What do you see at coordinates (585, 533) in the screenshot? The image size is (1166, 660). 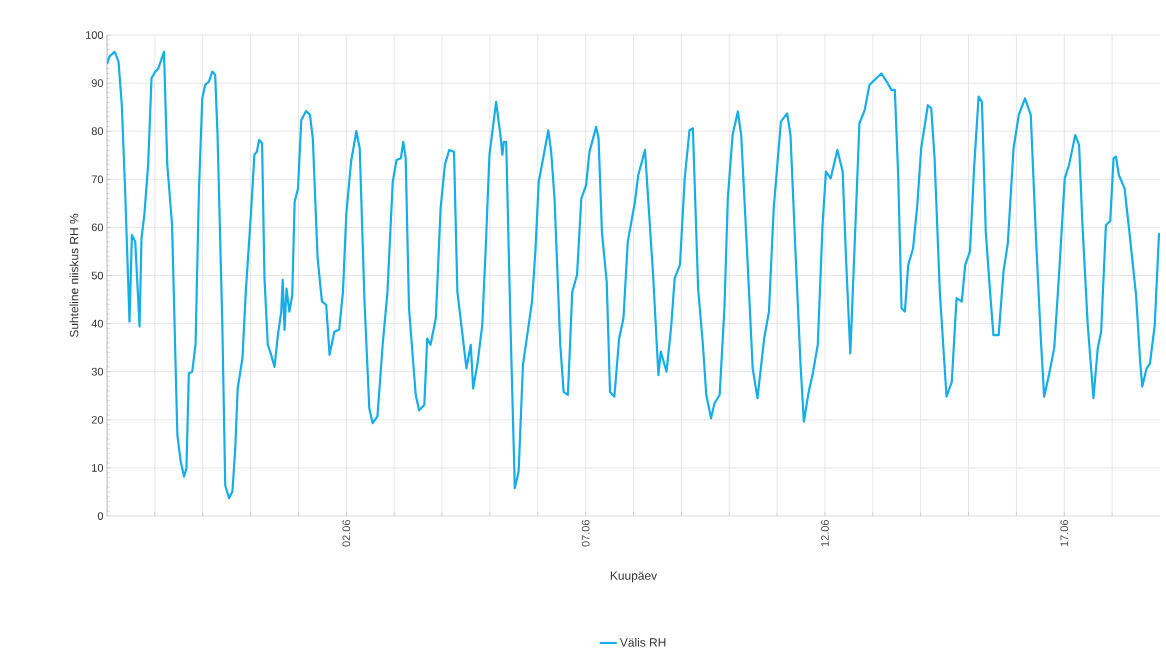 I see `x-tick-label: 07.06` at bounding box center [585, 533].